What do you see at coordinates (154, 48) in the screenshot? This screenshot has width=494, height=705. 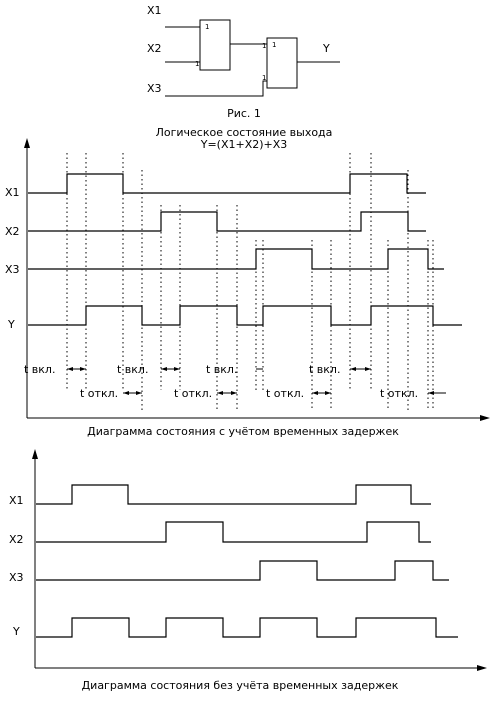 I see `input-label-x2: X2` at bounding box center [154, 48].